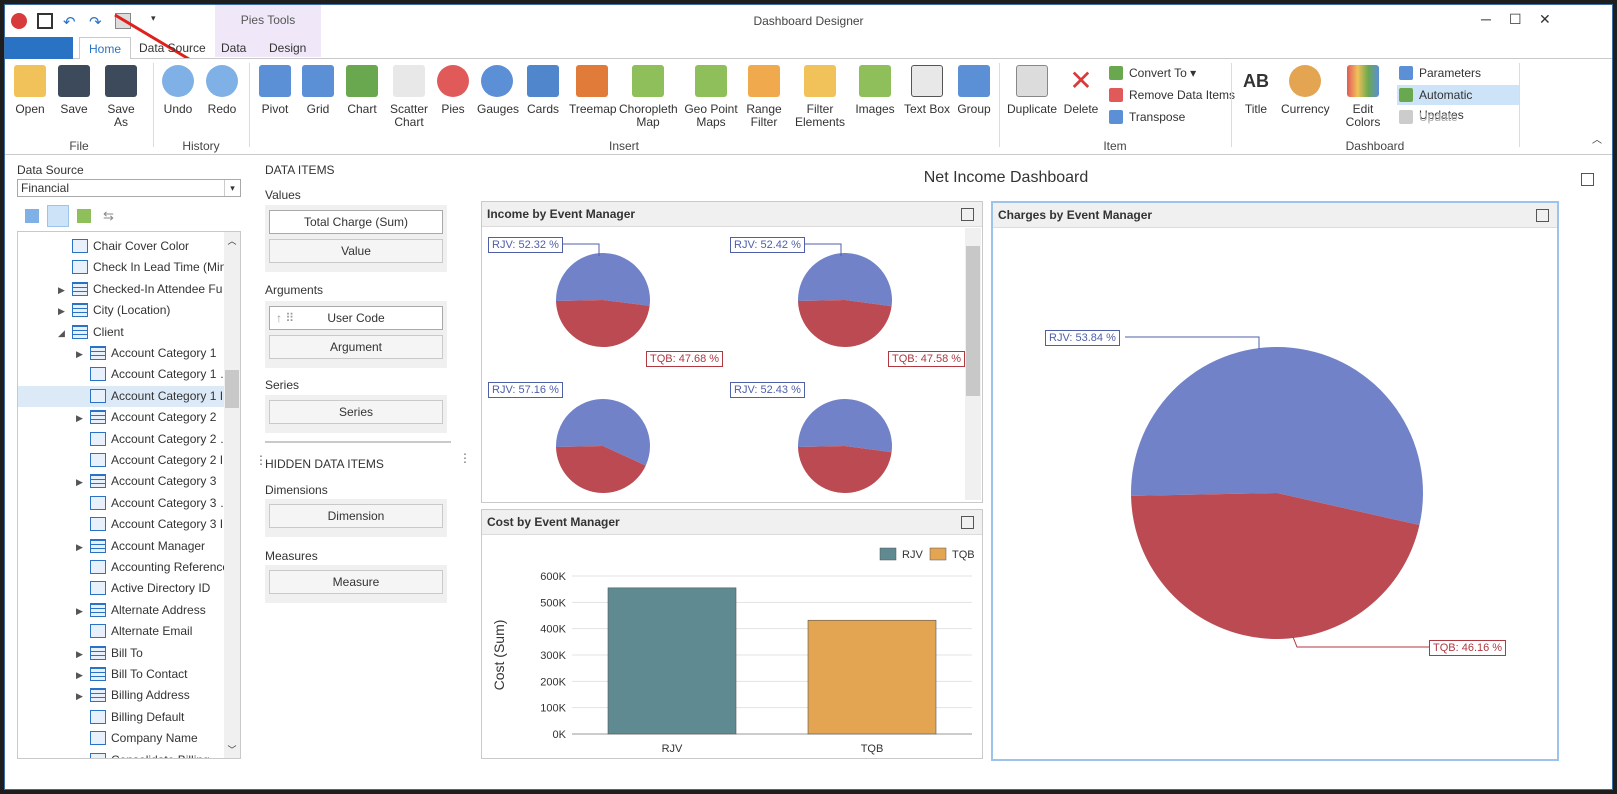 Image resolution: width=1617 pixels, height=794 pixels. I want to click on range-filter-button: Range Filter, so click(764, 97).